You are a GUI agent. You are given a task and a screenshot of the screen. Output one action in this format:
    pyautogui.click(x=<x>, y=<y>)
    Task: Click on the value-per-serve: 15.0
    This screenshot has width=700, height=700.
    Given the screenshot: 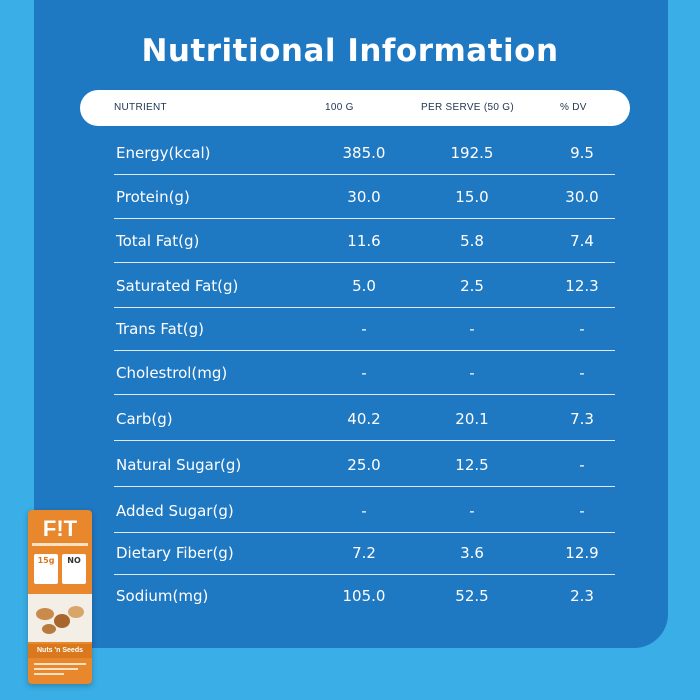 What is the action you would take?
    pyautogui.click(x=472, y=197)
    